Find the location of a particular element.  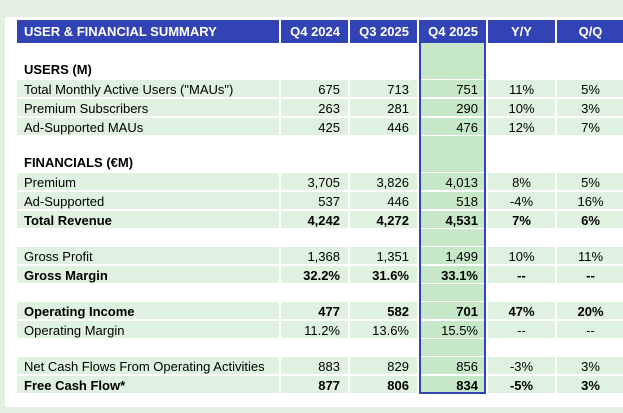

underlined-value: -4% is located at coordinates (521, 201).